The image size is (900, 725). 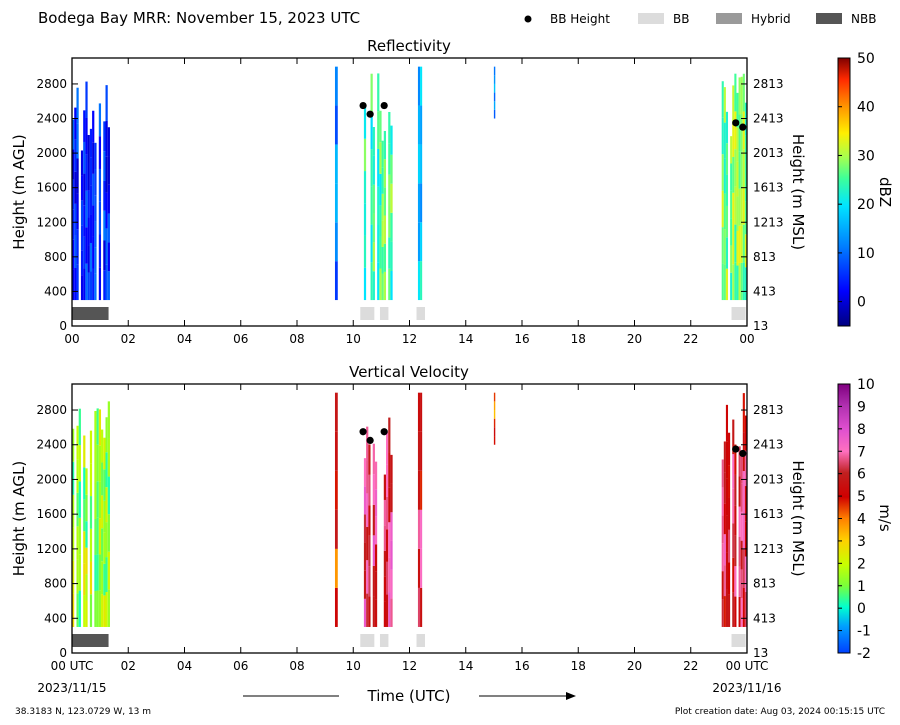 What do you see at coordinates (861, 497) in the screenshot?
I see `colorbar-tick-label: 5` at bounding box center [861, 497].